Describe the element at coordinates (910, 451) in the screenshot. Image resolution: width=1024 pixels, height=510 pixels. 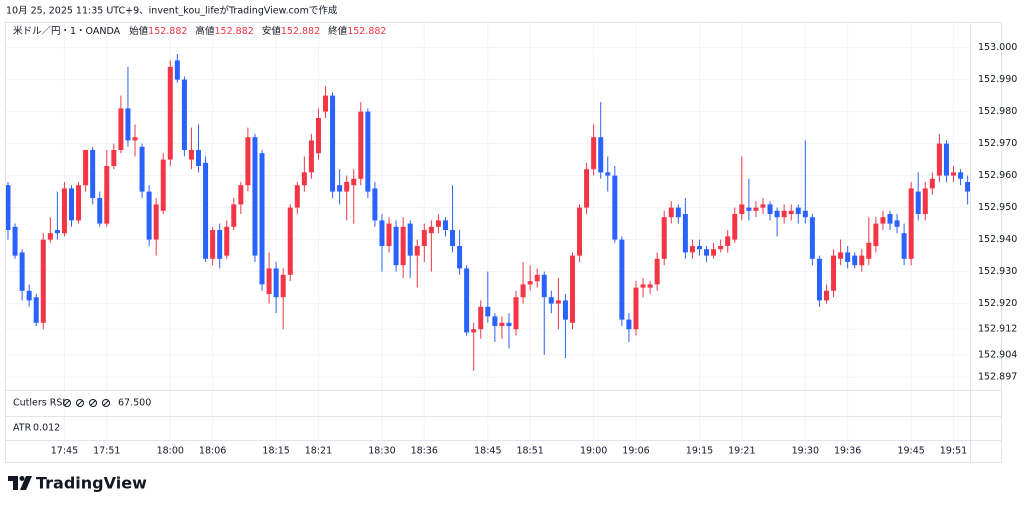
I see `x-tick-label: 19:45` at that location.